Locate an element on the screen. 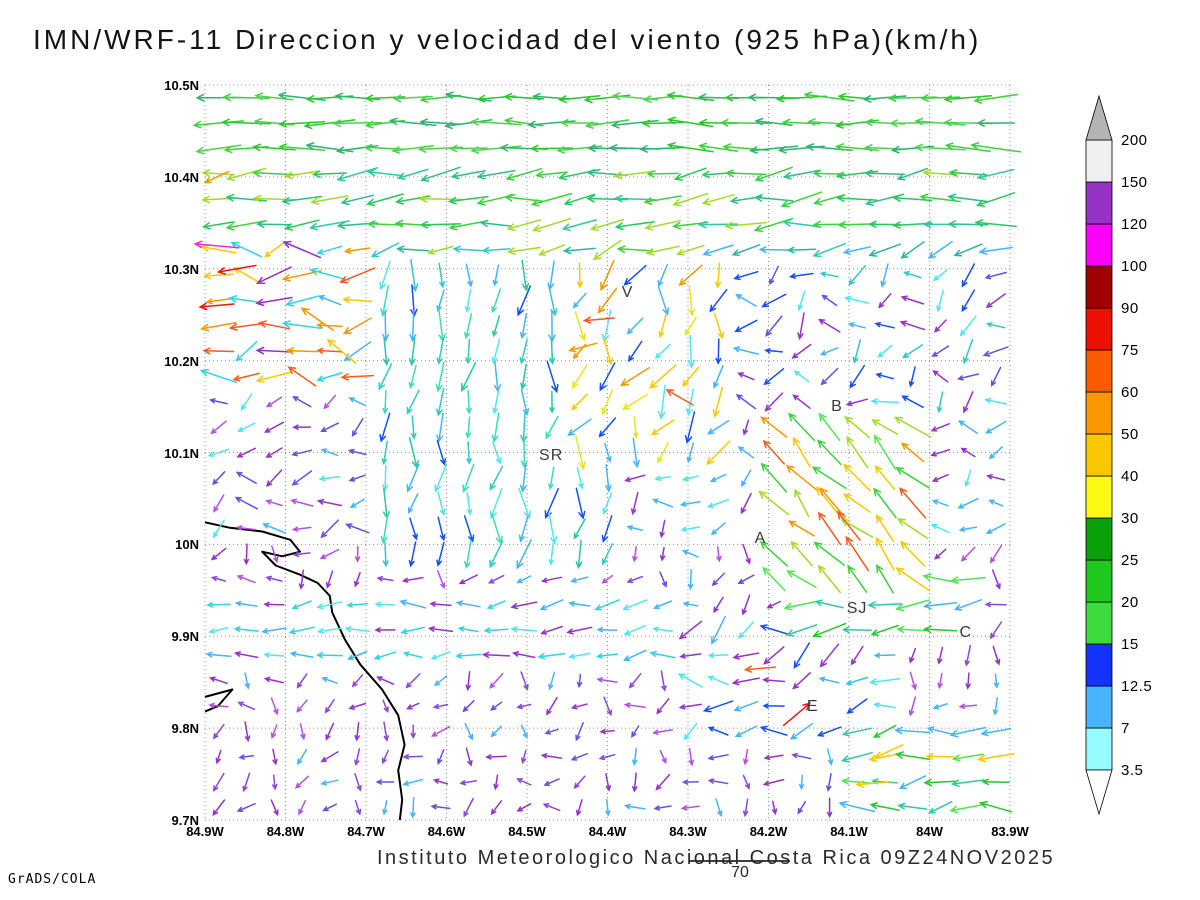 The width and height of the screenshot is (1200, 900). x-tick-label: 84.6W is located at coordinates (446, 831).